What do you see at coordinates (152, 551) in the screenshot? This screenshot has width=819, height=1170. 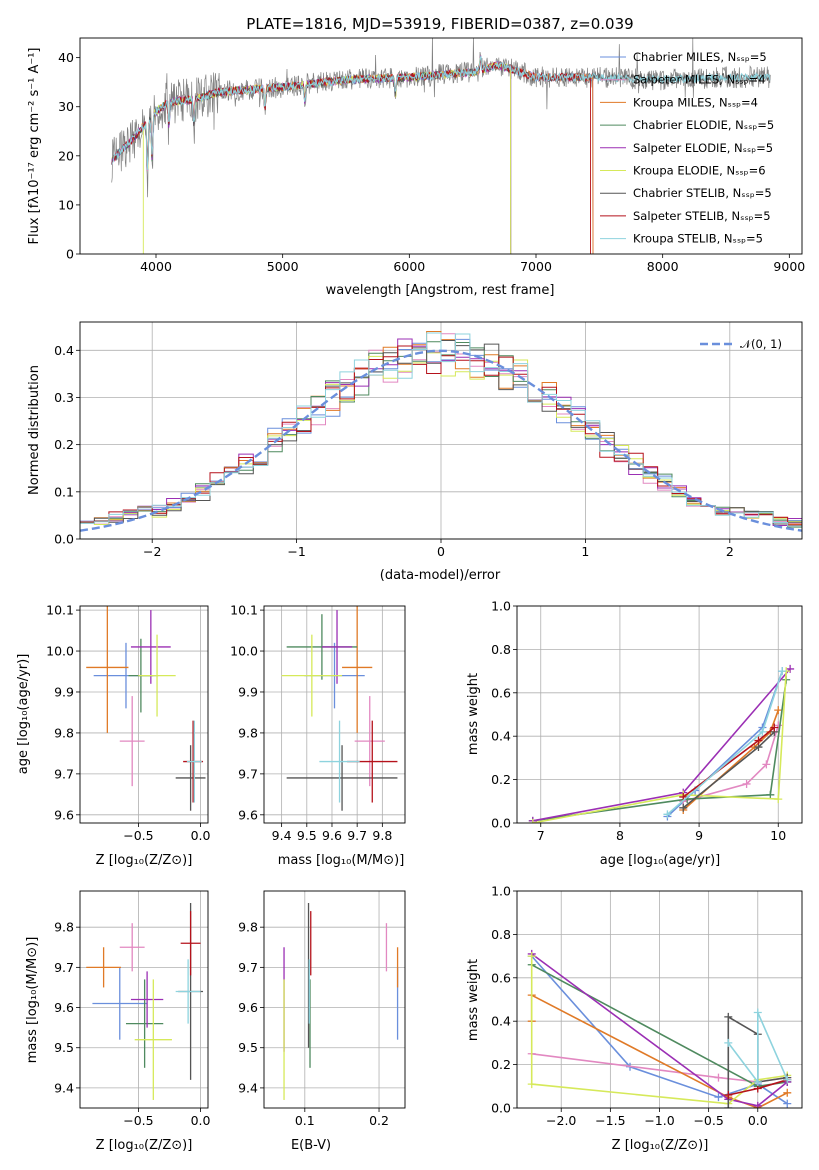 I see `x-tick-label: −2` at bounding box center [152, 551].